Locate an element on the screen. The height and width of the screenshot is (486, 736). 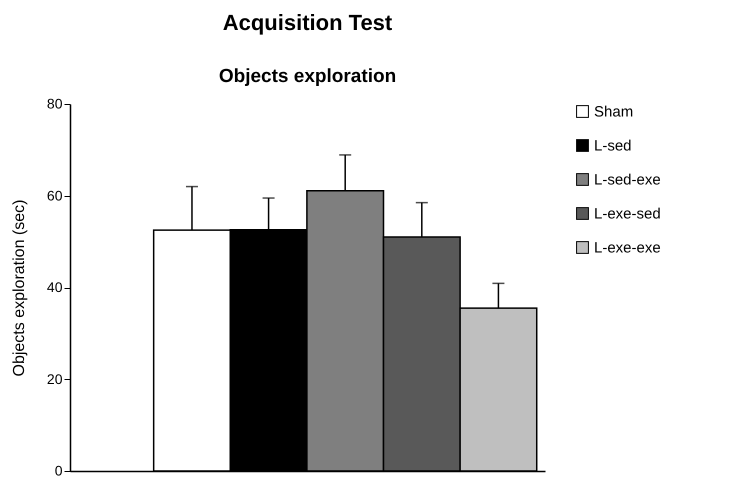
legend-label: L-sed is located at coordinates (613, 146).